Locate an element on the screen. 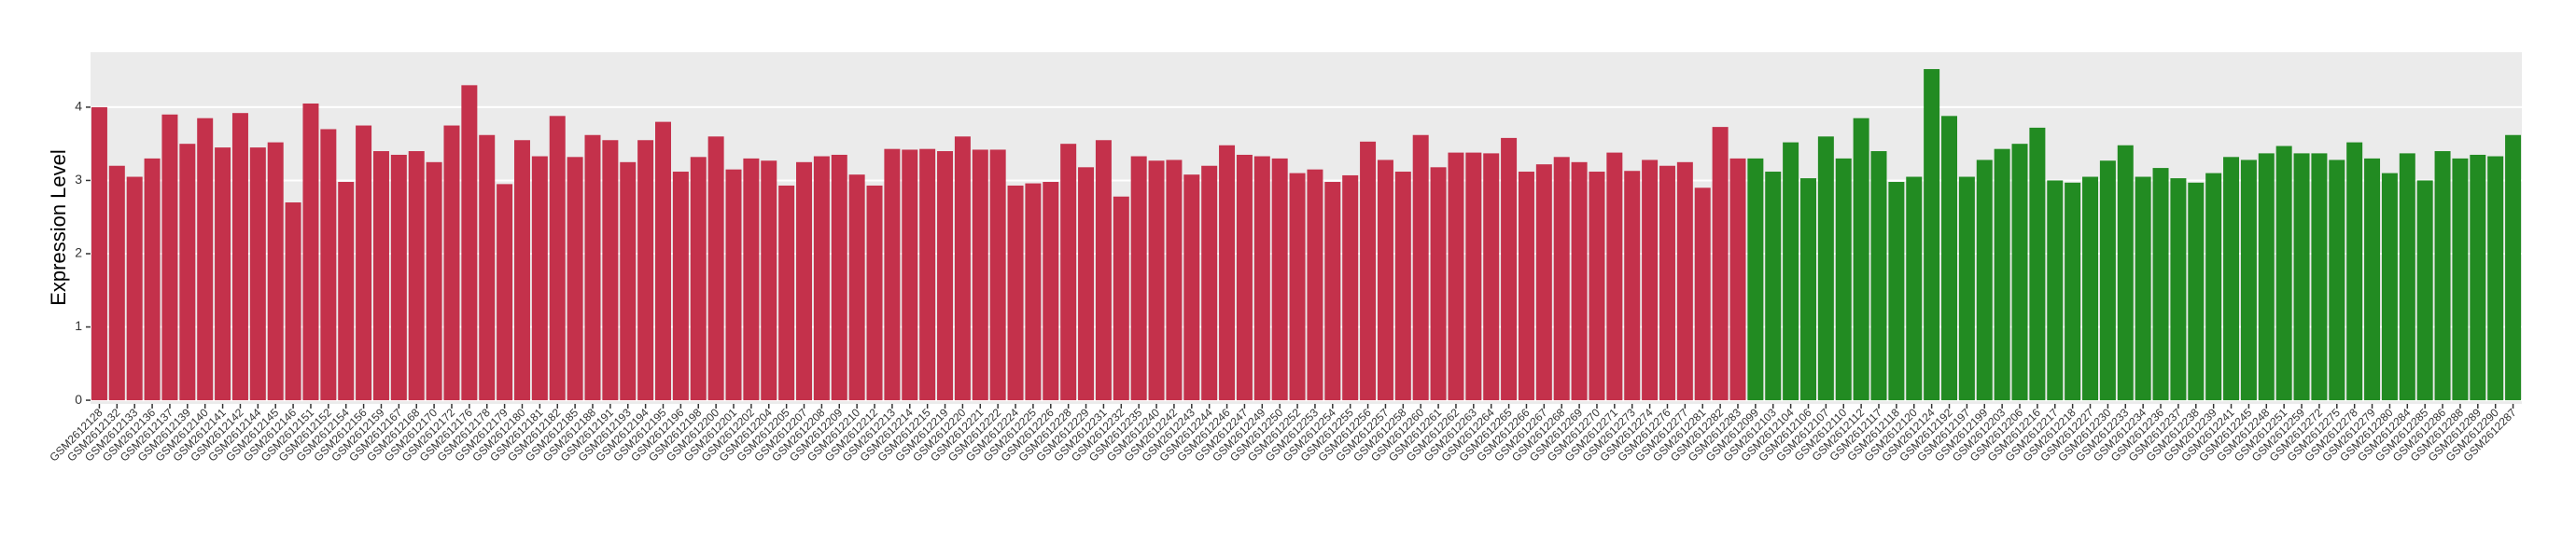  y-tick-label: 2 is located at coordinates (78, 252).